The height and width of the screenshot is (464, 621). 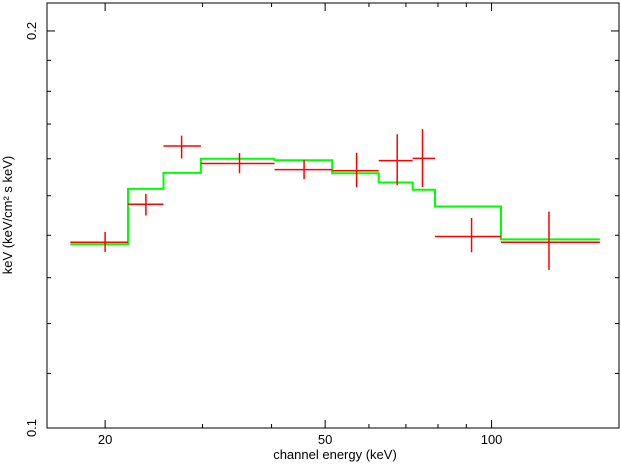 I want to click on y-tick-label: 0.1, so click(x=31, y=428).